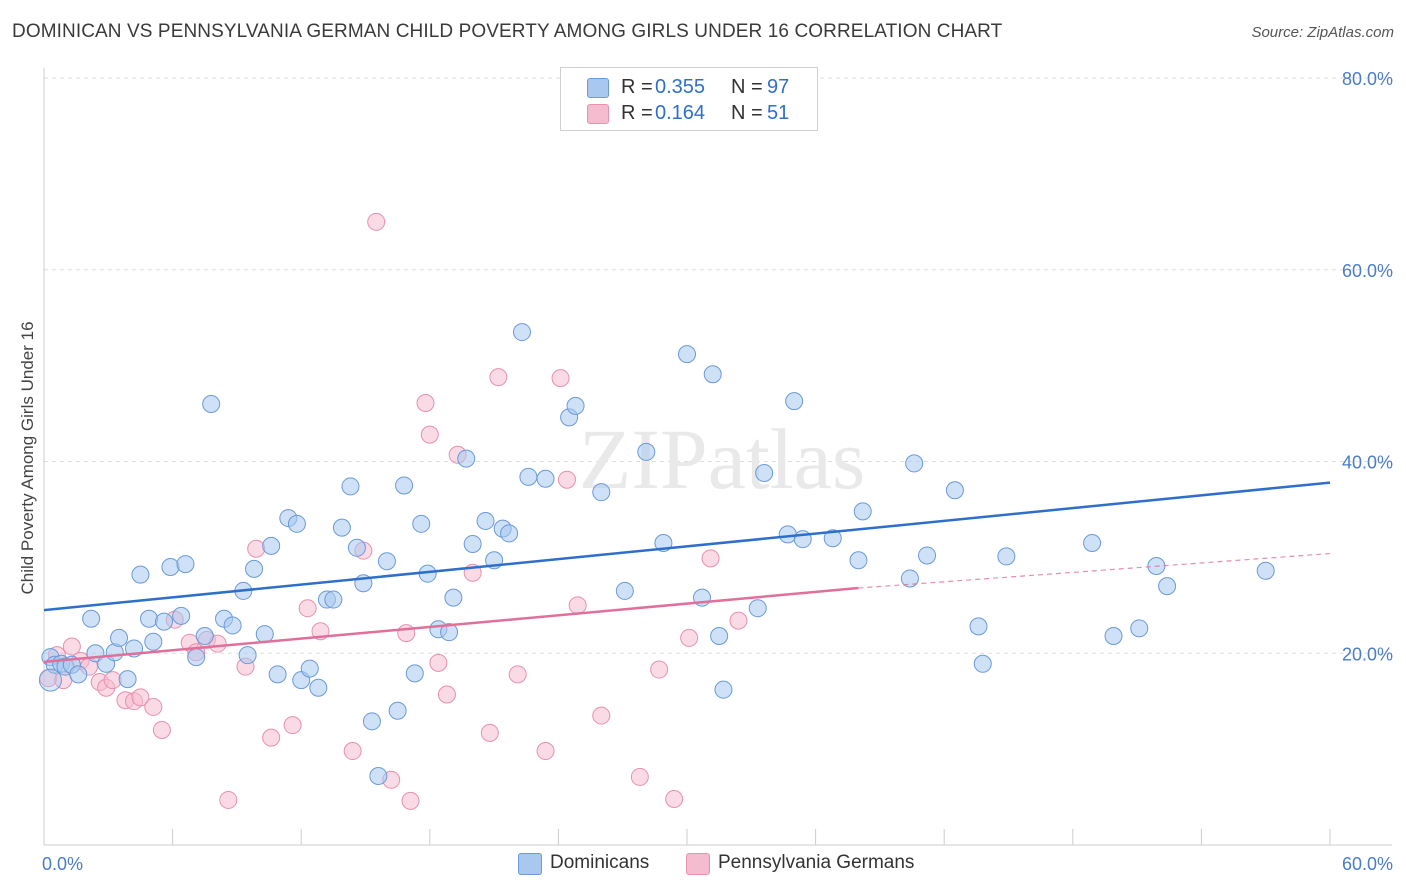 Image resolution: width=1406 pixels, height=892 pixels. Describe the element at coordinates (778, 113) in the screenshot. I see `legend-n-value: 51` at that location.